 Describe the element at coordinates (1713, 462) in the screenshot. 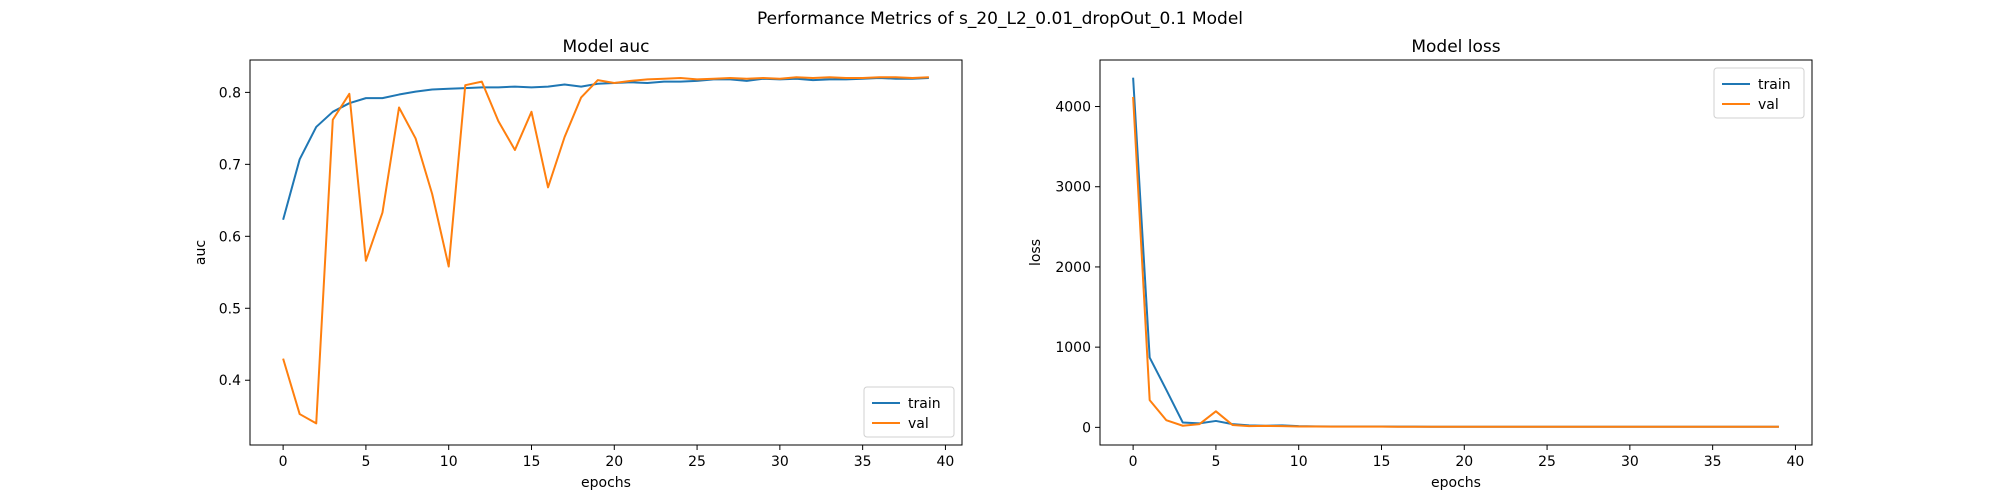

I see `loss-xtick-label: 35` at that location.